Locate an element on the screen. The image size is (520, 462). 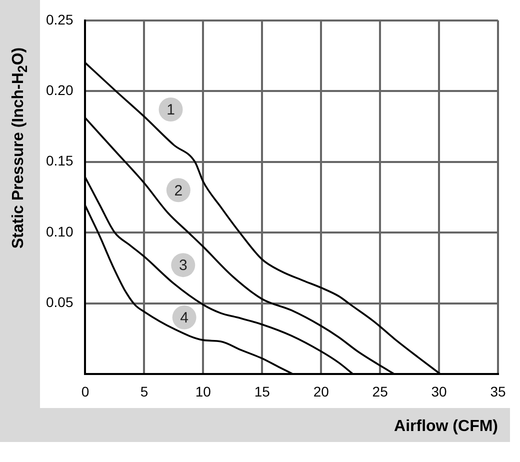
y-tick-label: 0.10 is located at coordinates (60, 231).